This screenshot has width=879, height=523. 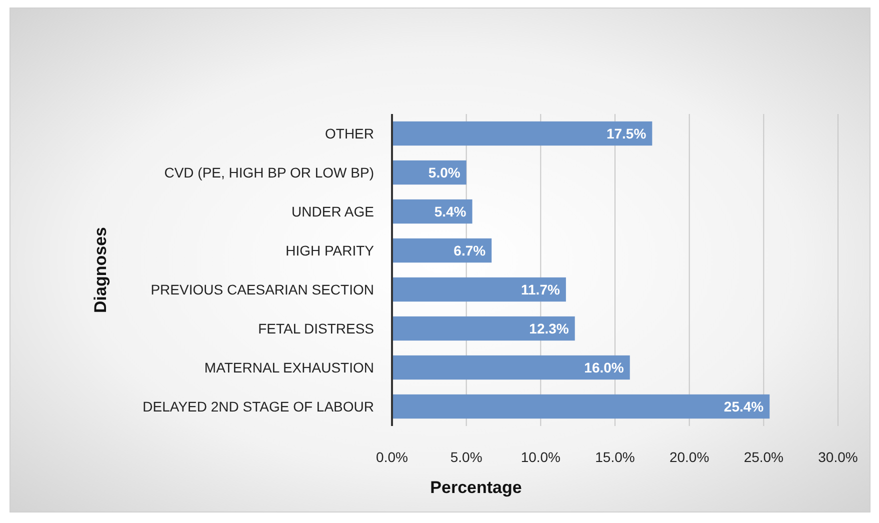 What do you see at coordinates (838, 457) in the screenshot?
I see `x-tick-label: 30.0%` at bounding box center [838, 457].